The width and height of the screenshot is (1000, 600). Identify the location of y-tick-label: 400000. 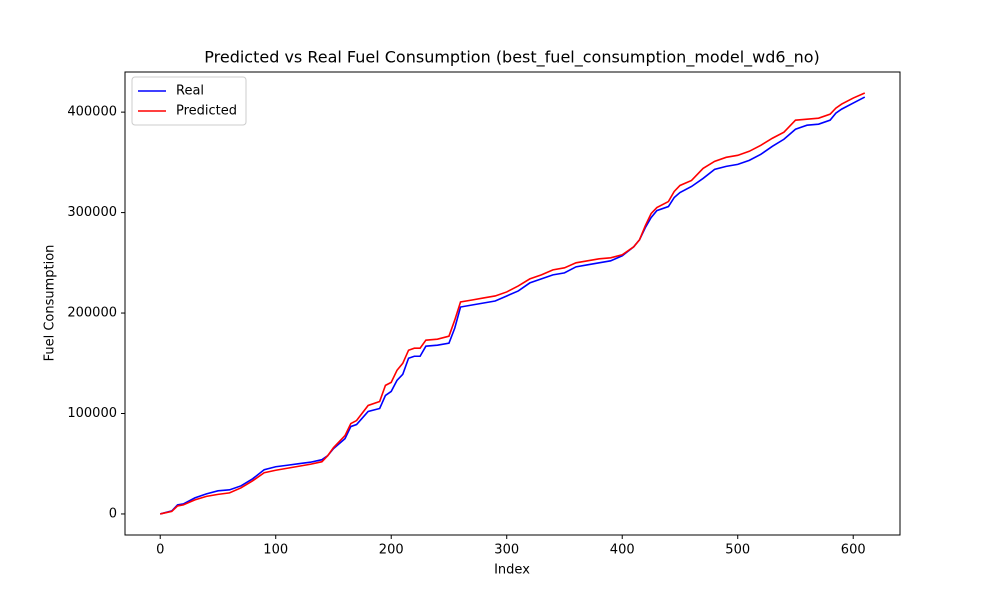
(92, 112).